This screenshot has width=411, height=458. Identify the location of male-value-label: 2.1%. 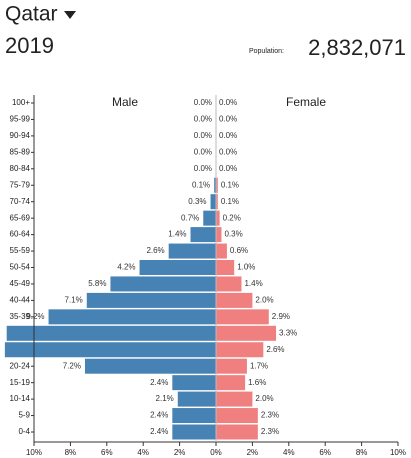
(165, 398).